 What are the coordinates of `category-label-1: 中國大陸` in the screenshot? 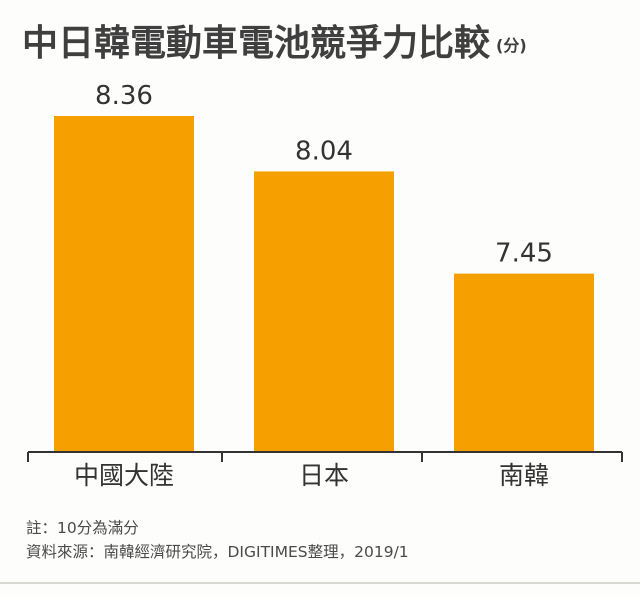 It's located at (124, 475).